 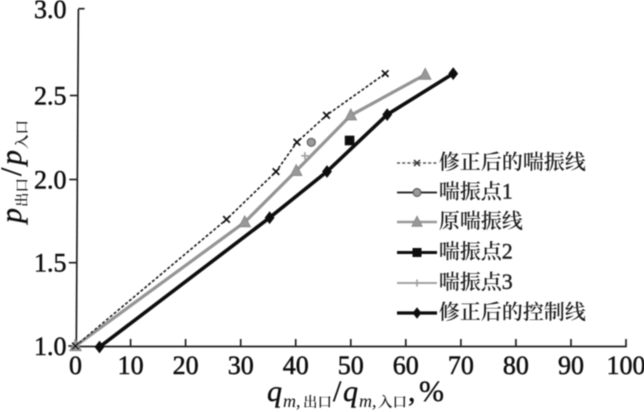 I want to click on svg-text: 2, so click(x=507, y=251).